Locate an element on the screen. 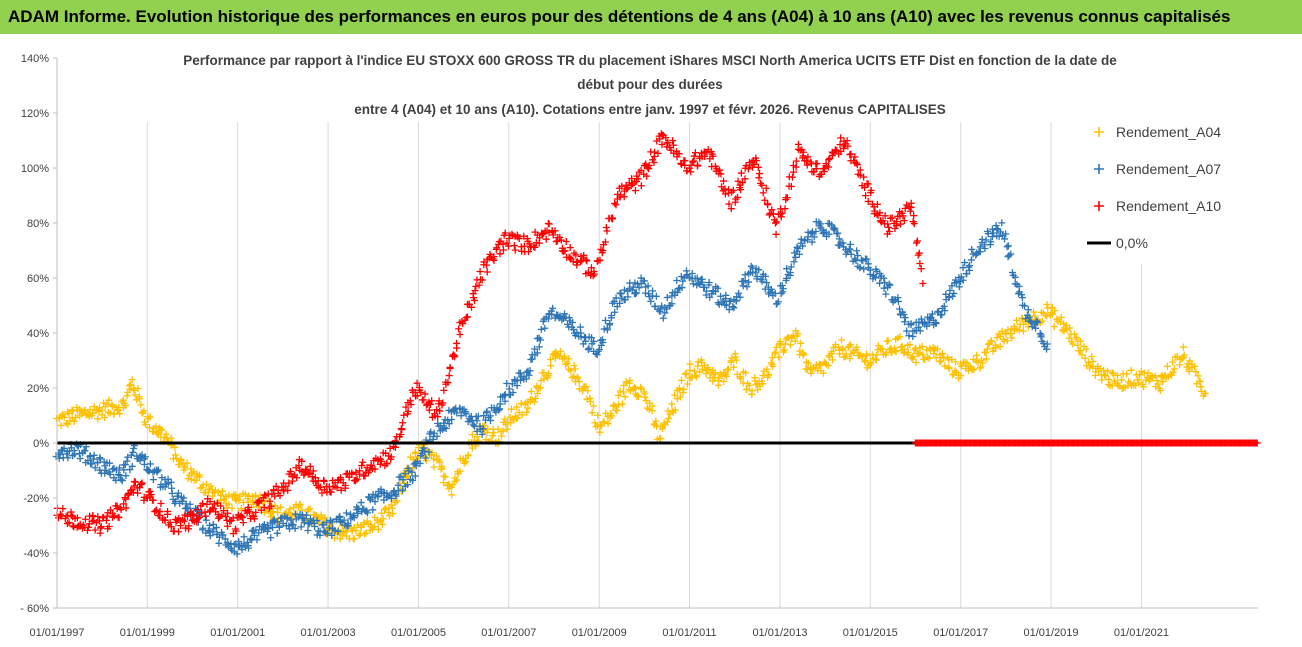 The width and height of the screenshot is (1302, 647). y-tick-label: 140% is located at coordinates (35, 59).